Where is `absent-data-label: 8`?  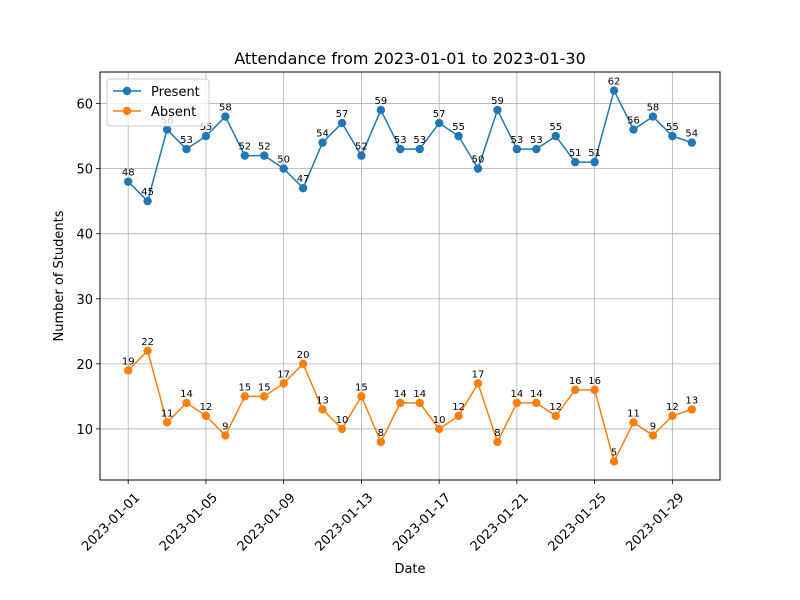 absent-data-label: 8 is located at coordinates (381, 433).